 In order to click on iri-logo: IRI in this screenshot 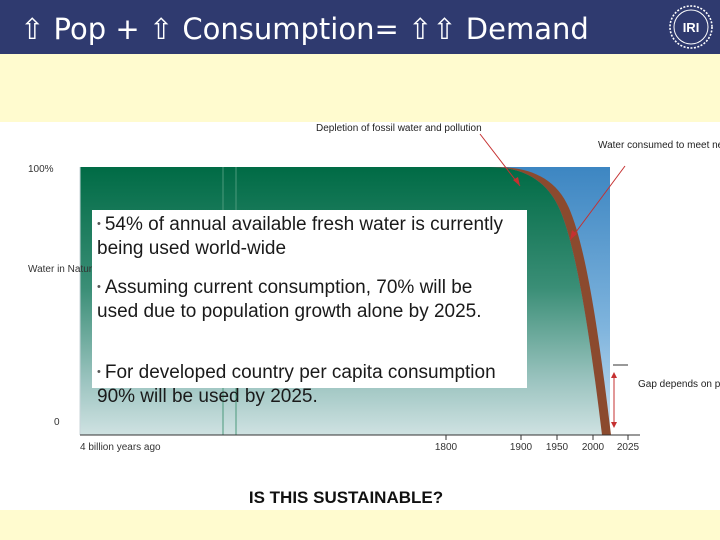, I will do `click(691, 27)`.